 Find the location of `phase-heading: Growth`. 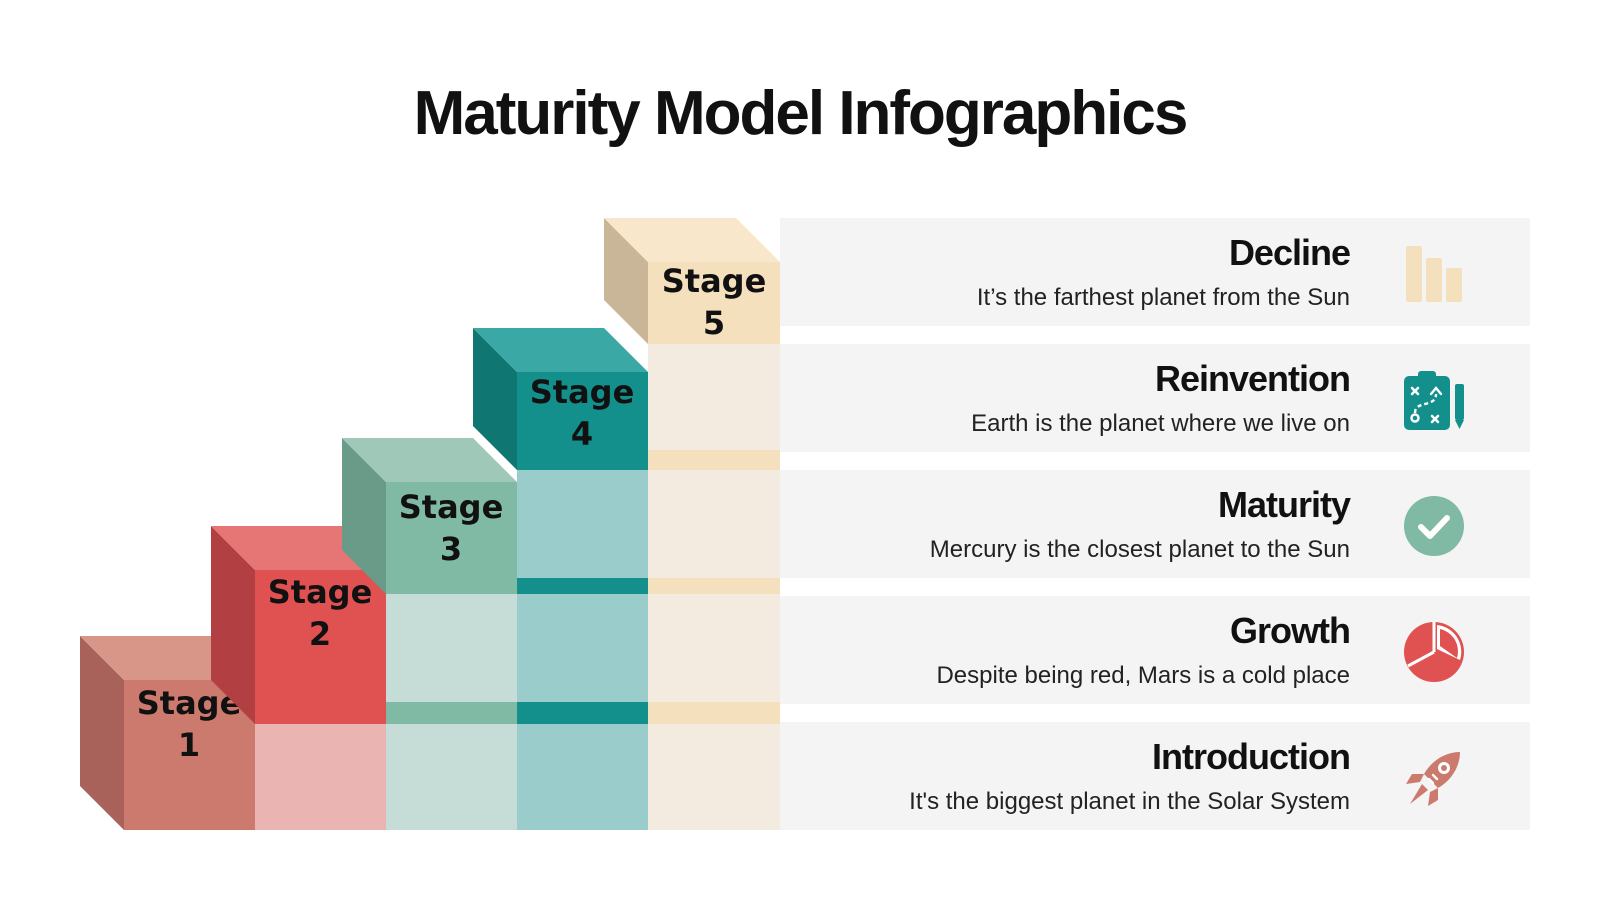

phase-heading: Growth is located at coordinates (1290, 630).